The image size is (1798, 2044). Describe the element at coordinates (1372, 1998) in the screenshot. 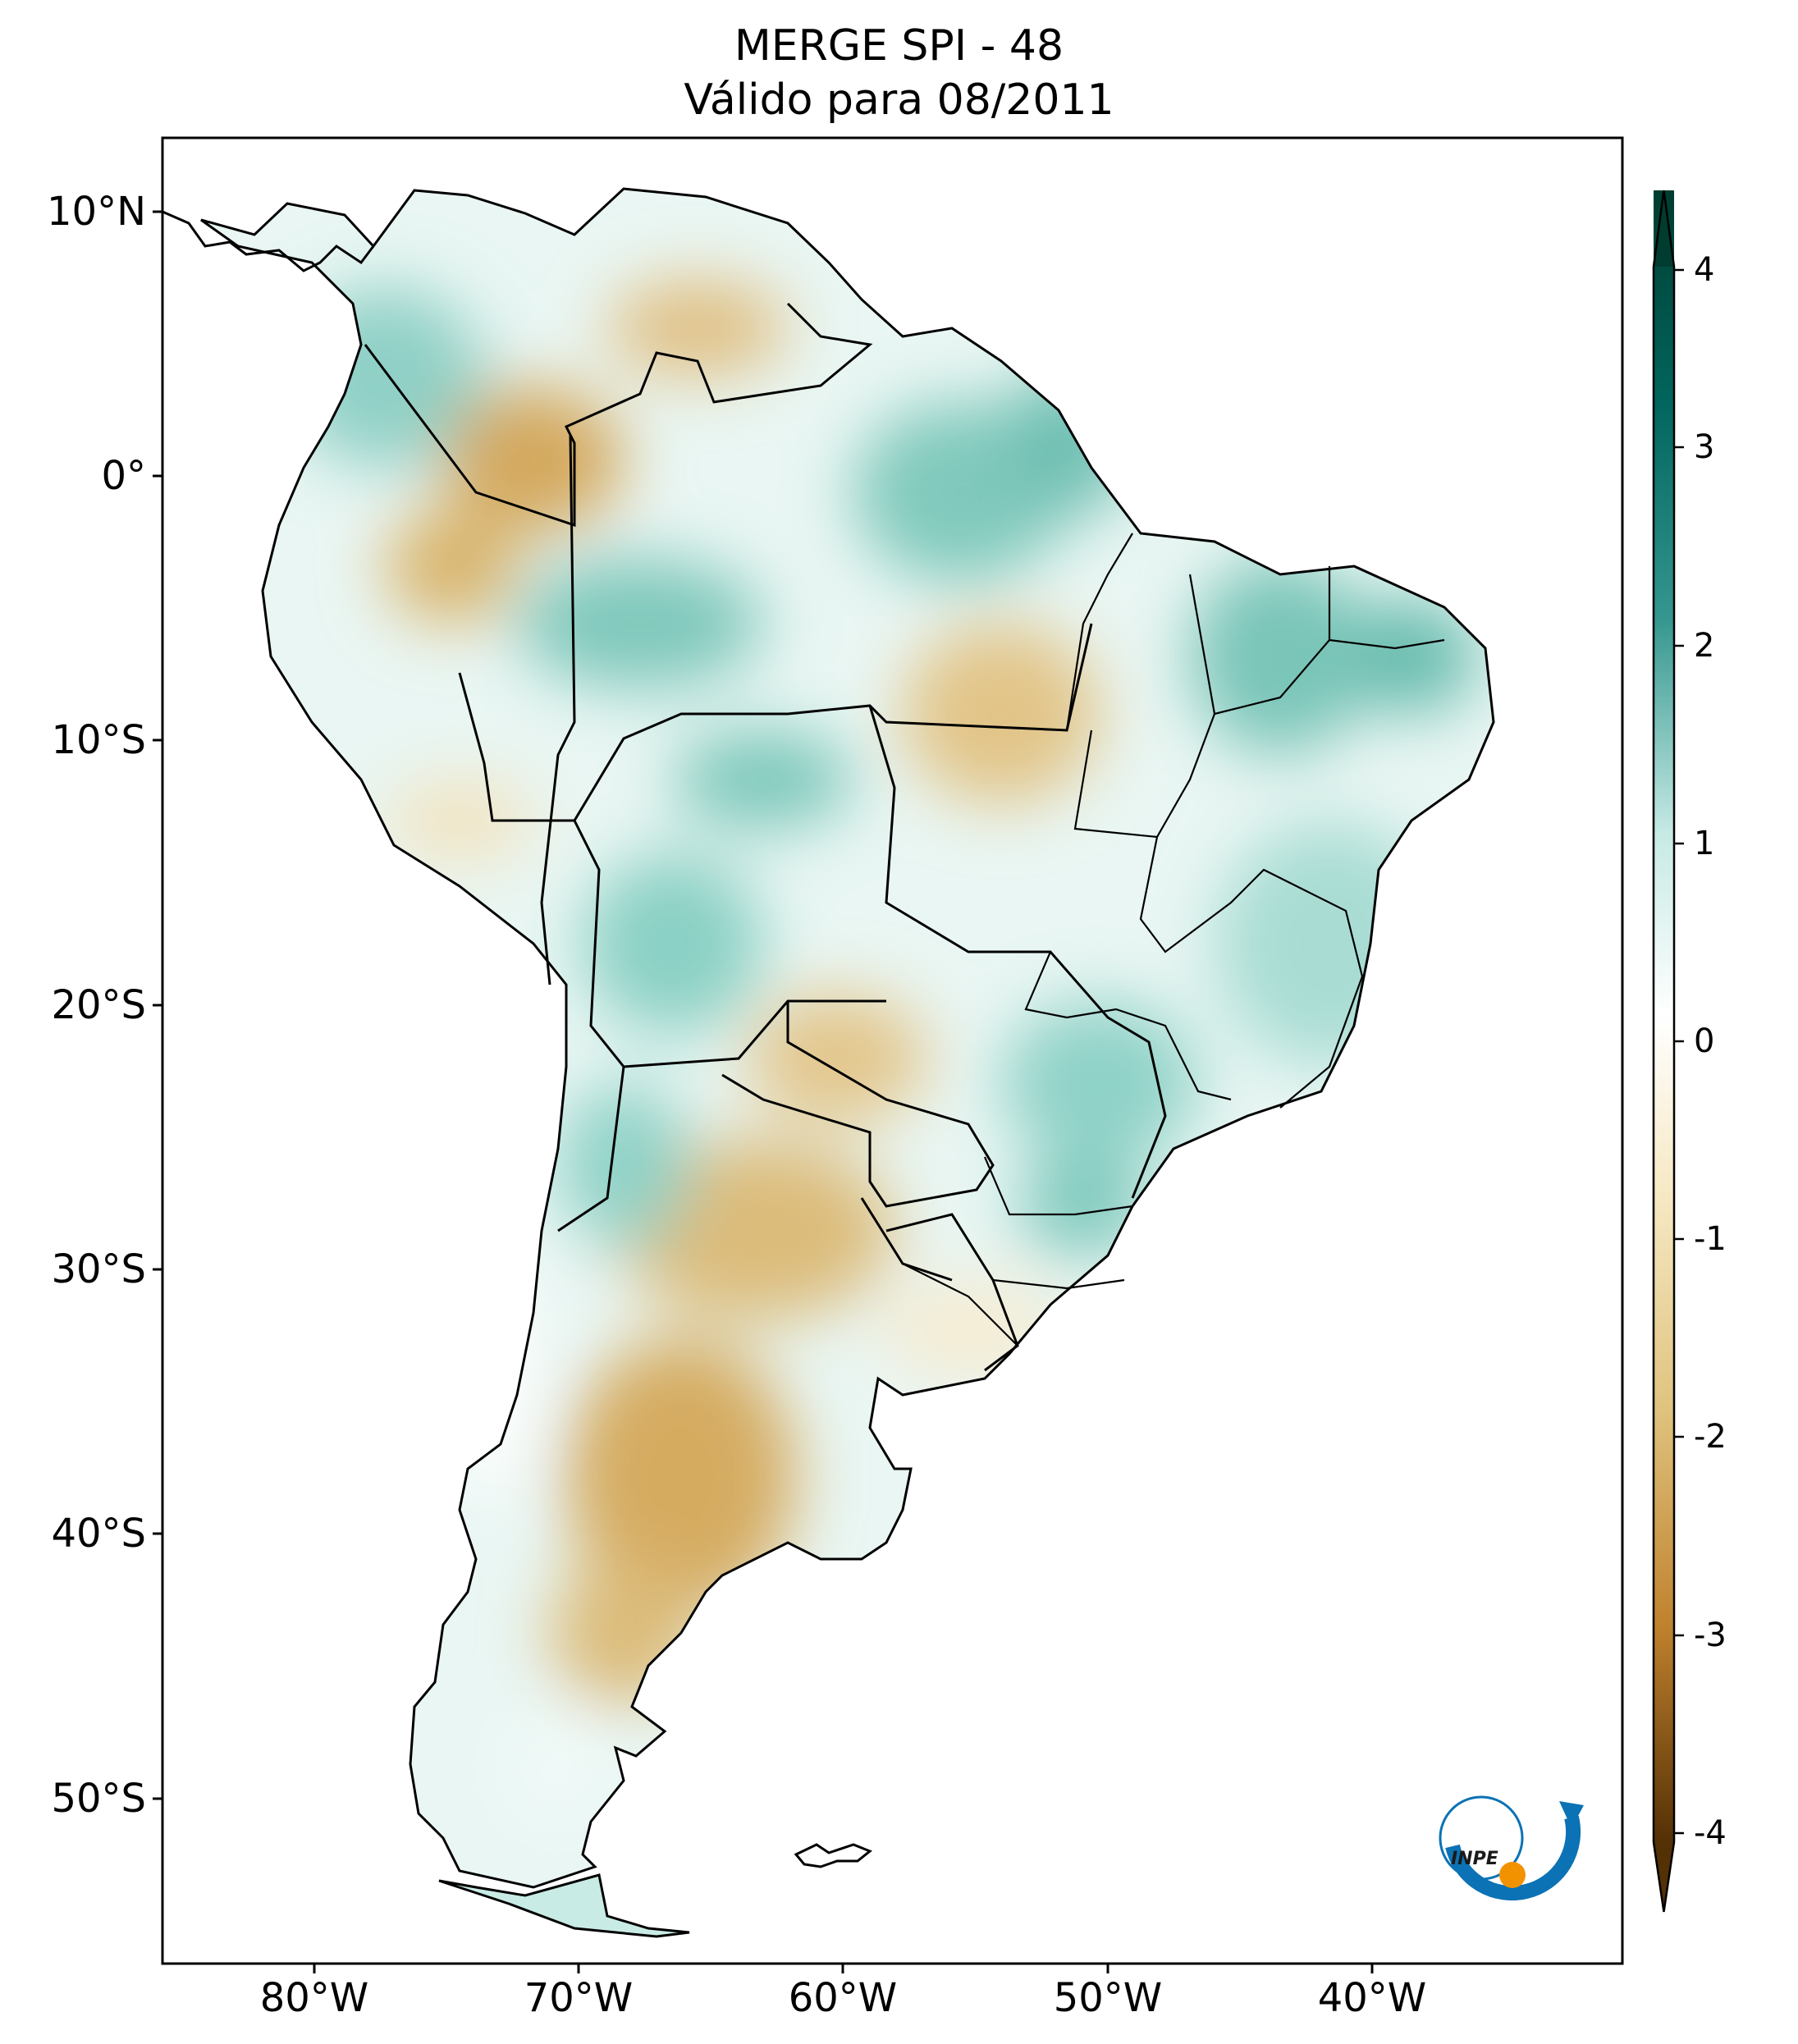

I see `lon-label-40w: 40°W` at that location.